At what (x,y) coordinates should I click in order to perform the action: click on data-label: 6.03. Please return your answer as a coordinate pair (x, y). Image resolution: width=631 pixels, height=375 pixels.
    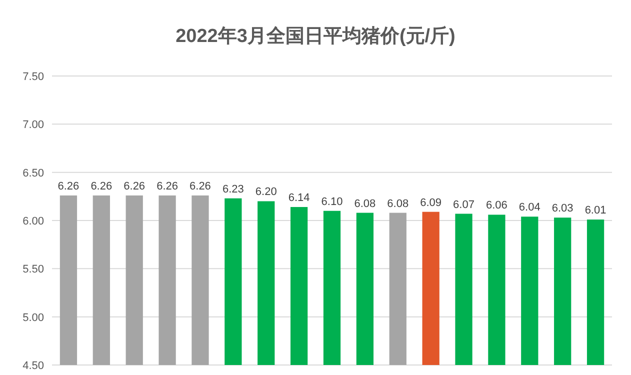
    Looking at the image, I should click on (563, 208).